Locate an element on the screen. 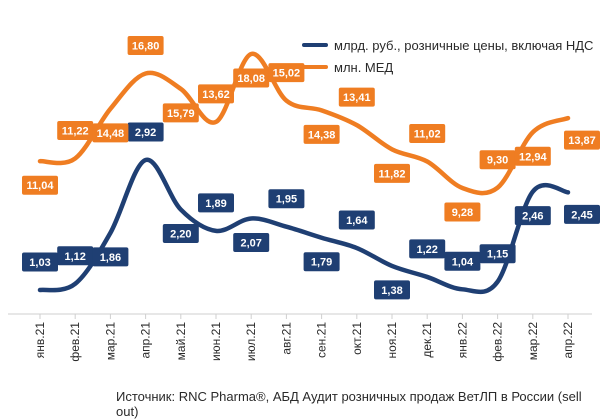  data-label-text: 1,79 is located at coordinates (321, 263).